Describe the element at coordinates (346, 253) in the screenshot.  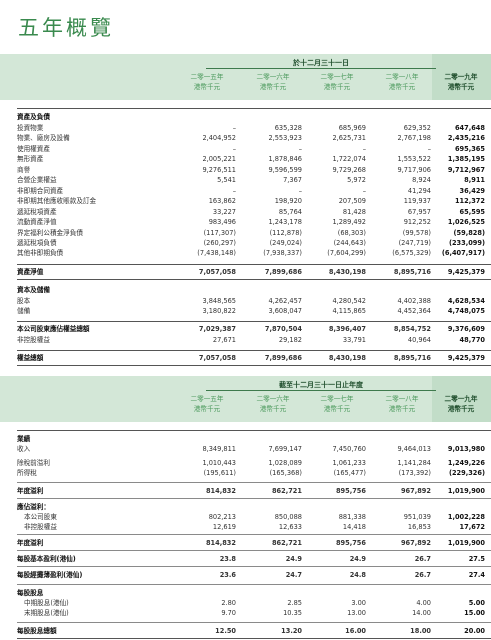
I see `table-cell: (7,604,299)` at that location.